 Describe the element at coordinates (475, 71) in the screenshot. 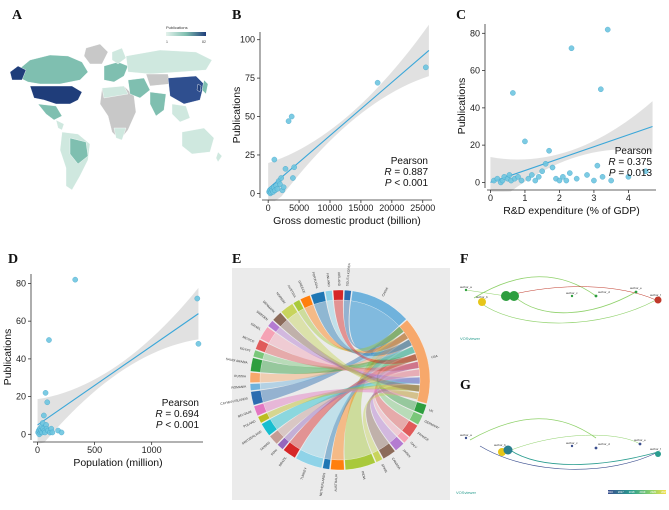

I see `y-tick-label-c: 60` at that location.